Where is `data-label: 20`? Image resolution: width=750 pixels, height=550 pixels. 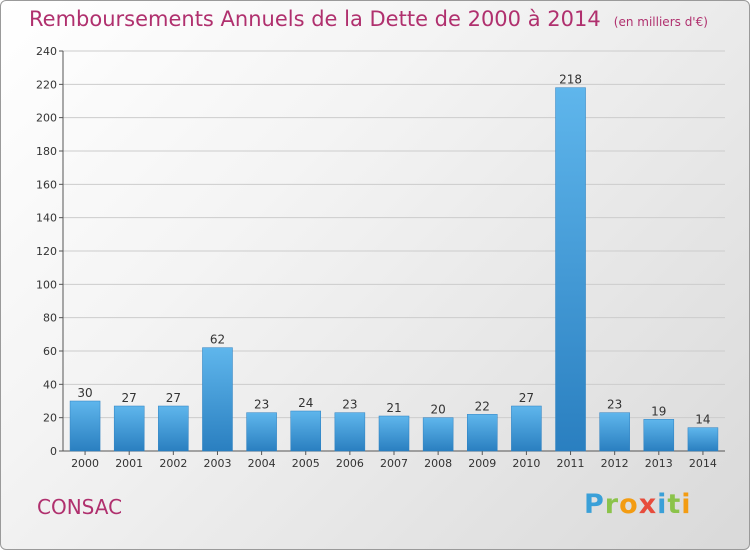 data-label: 20 is located at coordinates (437, 410).